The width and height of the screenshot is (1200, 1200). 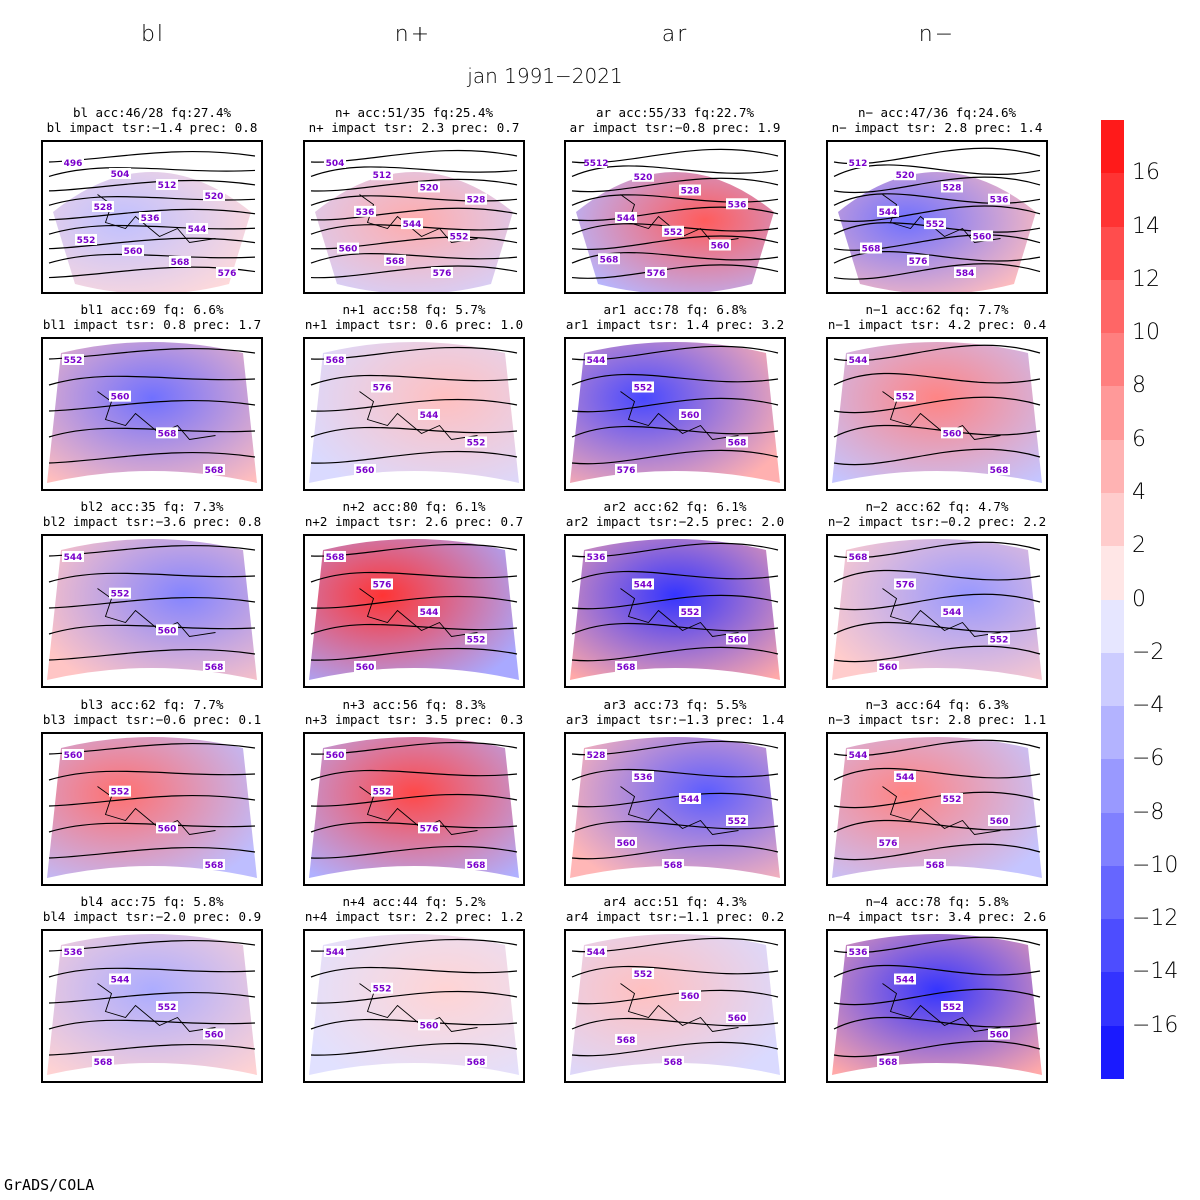 What do you see at coordinates (152, 221) in the screenshot?
I see `hemispheric-map: 496 504 512 520 528 536 544 552 560 568 576` at bounding box center [152, 221].